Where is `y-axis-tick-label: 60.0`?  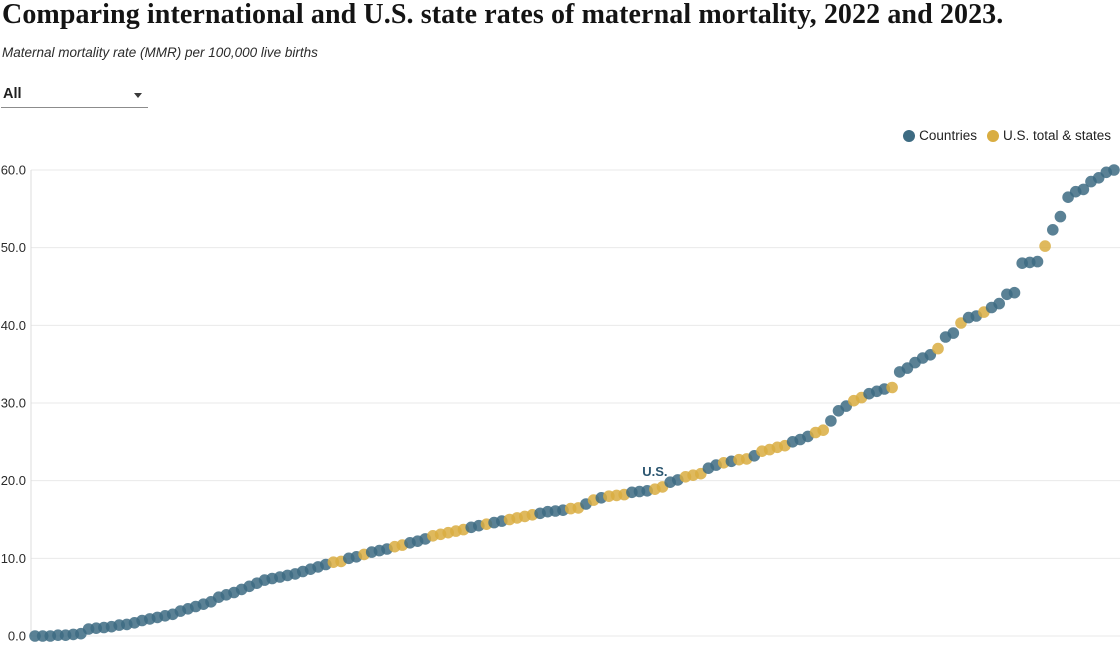 y-axis-tick-label: 60.0 is located at coordinates (13, 170).